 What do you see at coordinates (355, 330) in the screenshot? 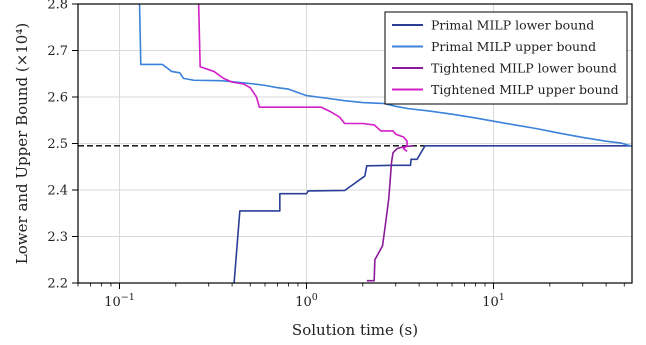
I see `x-axis-label: Solution time (s)` at bounding box center [355, 330].